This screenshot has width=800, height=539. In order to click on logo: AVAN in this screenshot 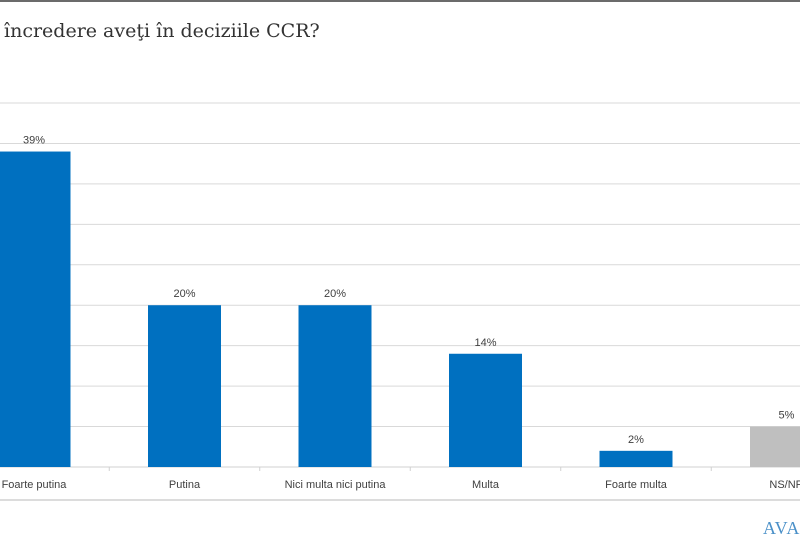, I will do `click(781, 528)`.